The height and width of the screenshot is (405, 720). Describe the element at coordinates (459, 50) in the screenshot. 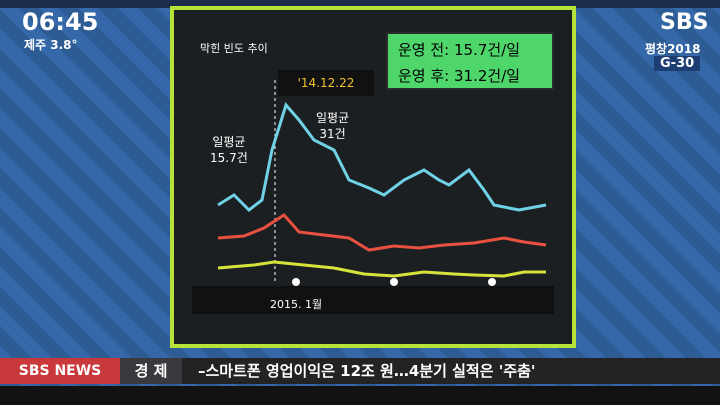

I see `legend-text: 운영 전: 15.7건/일` at that location.